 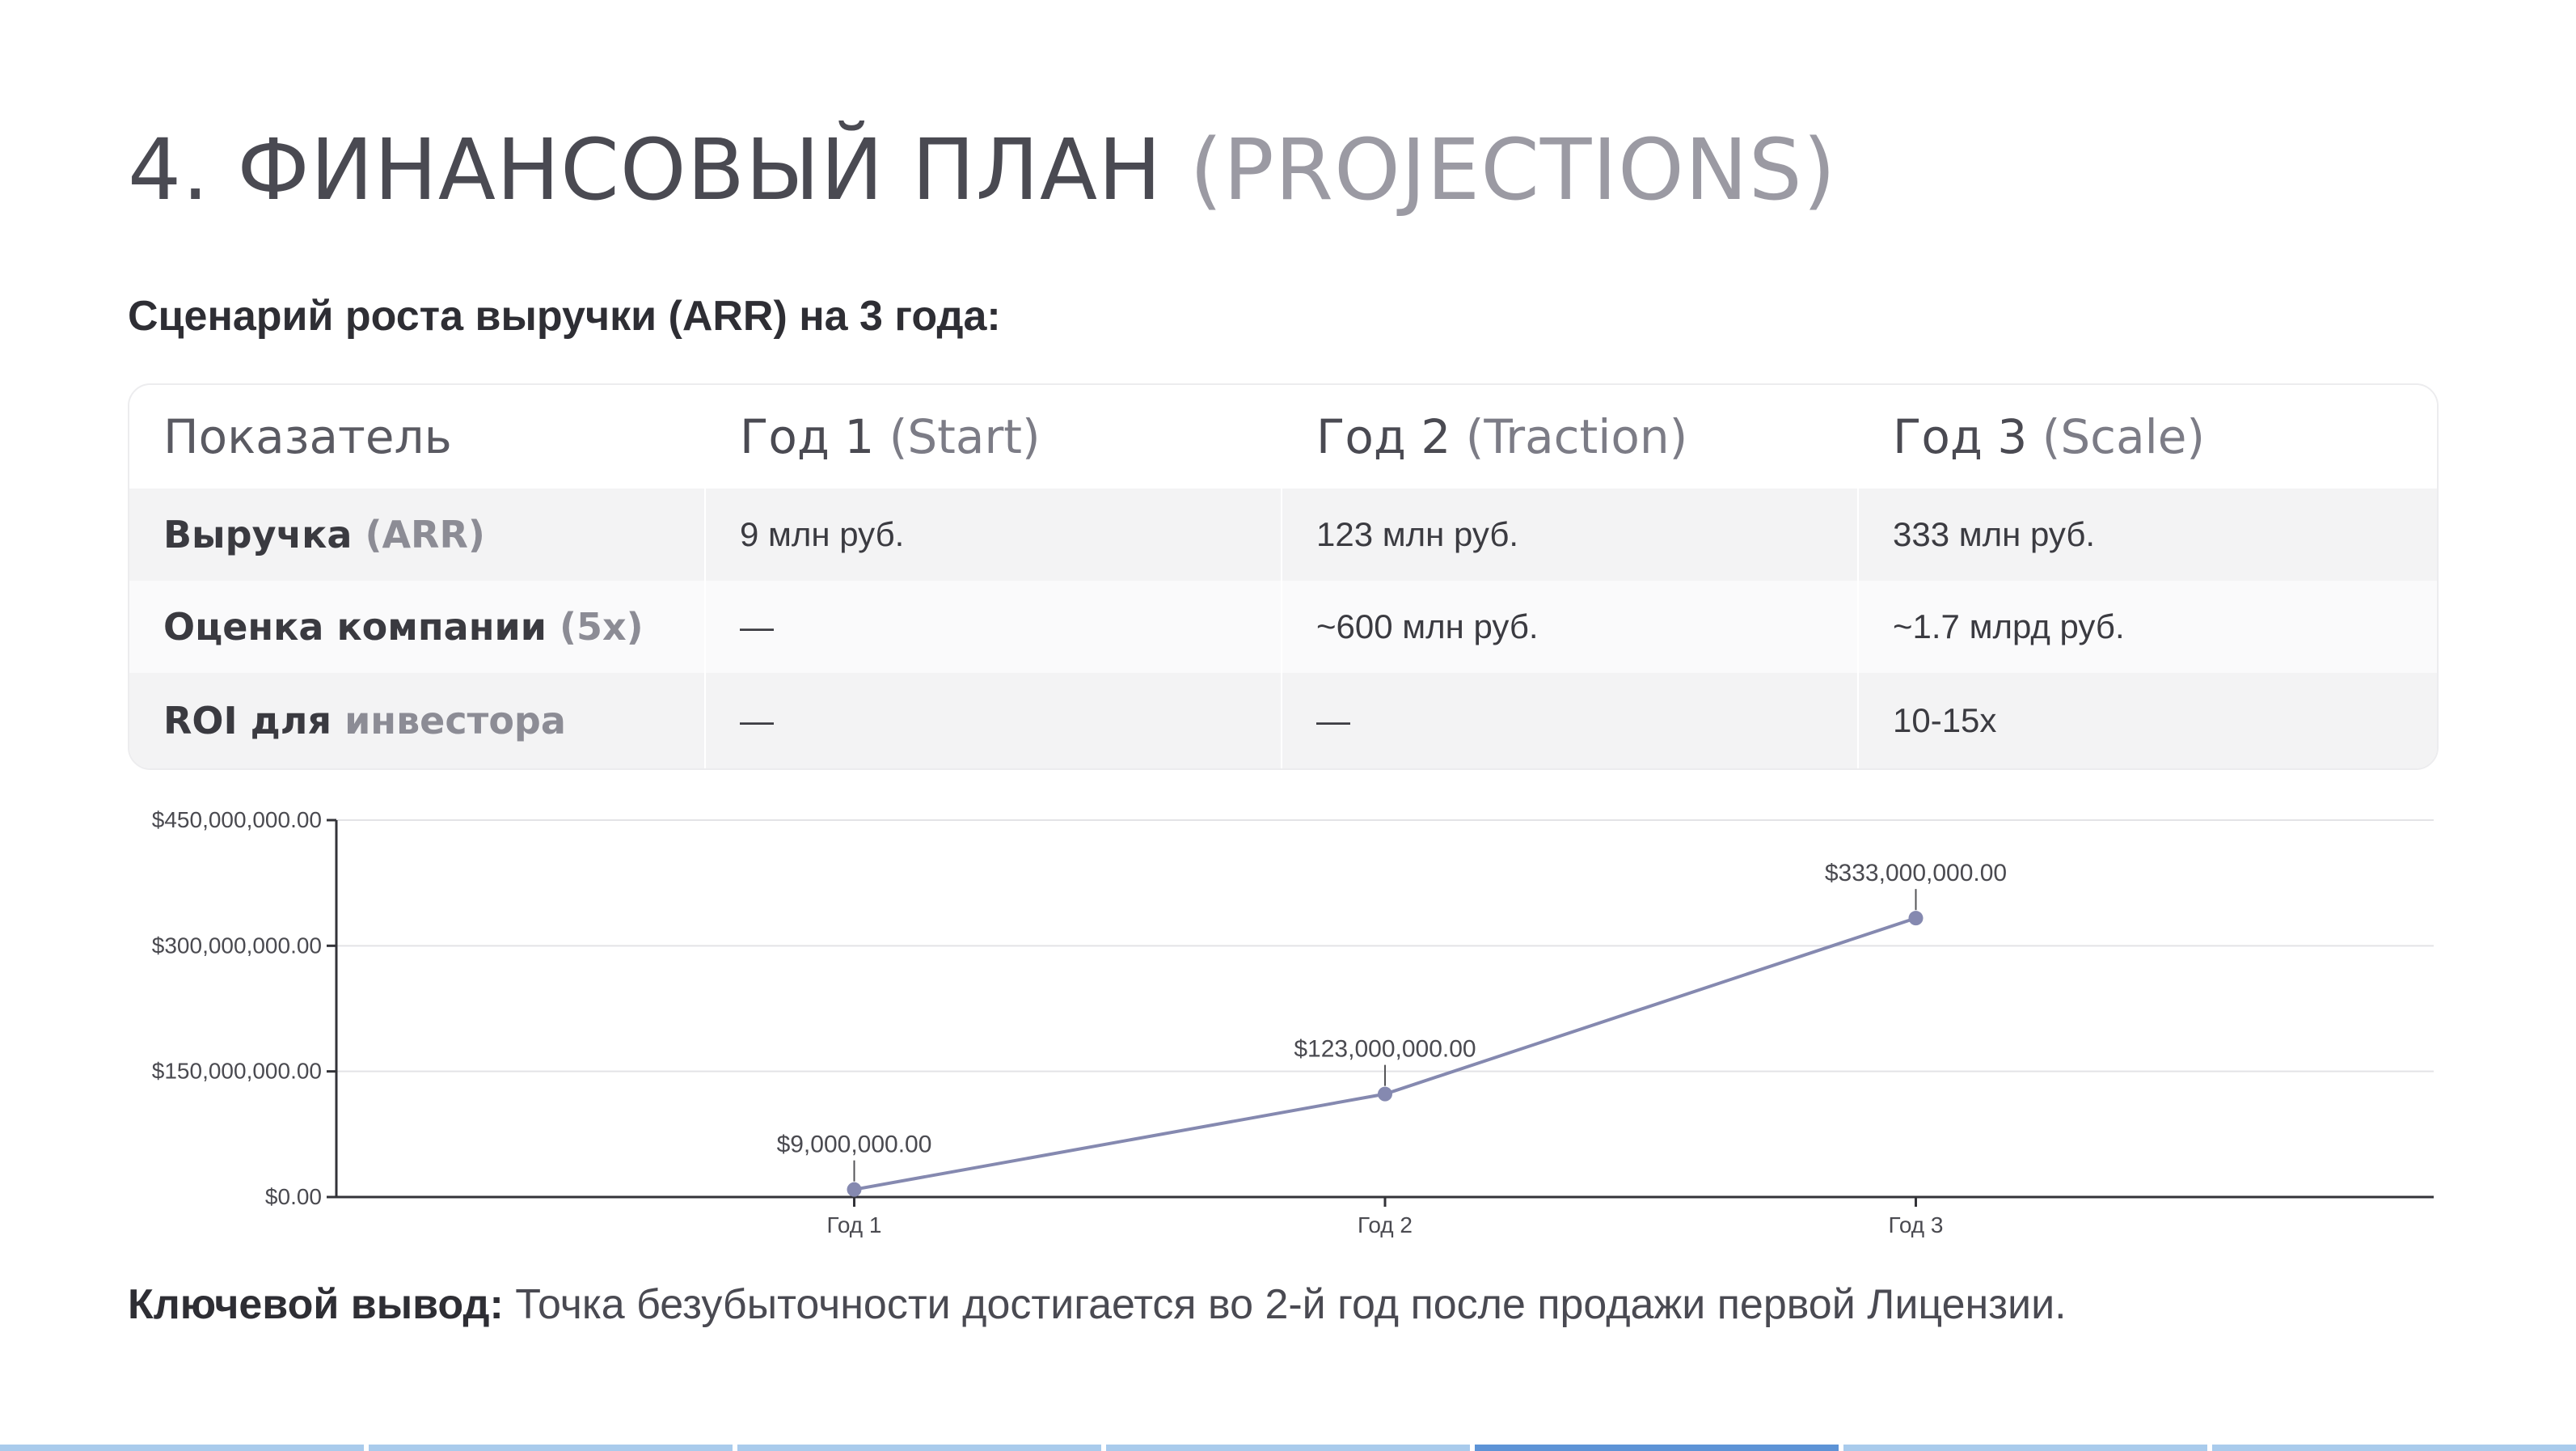 I want to click on table-cell: ~600 млн руб., so click(x=1570, y=627).